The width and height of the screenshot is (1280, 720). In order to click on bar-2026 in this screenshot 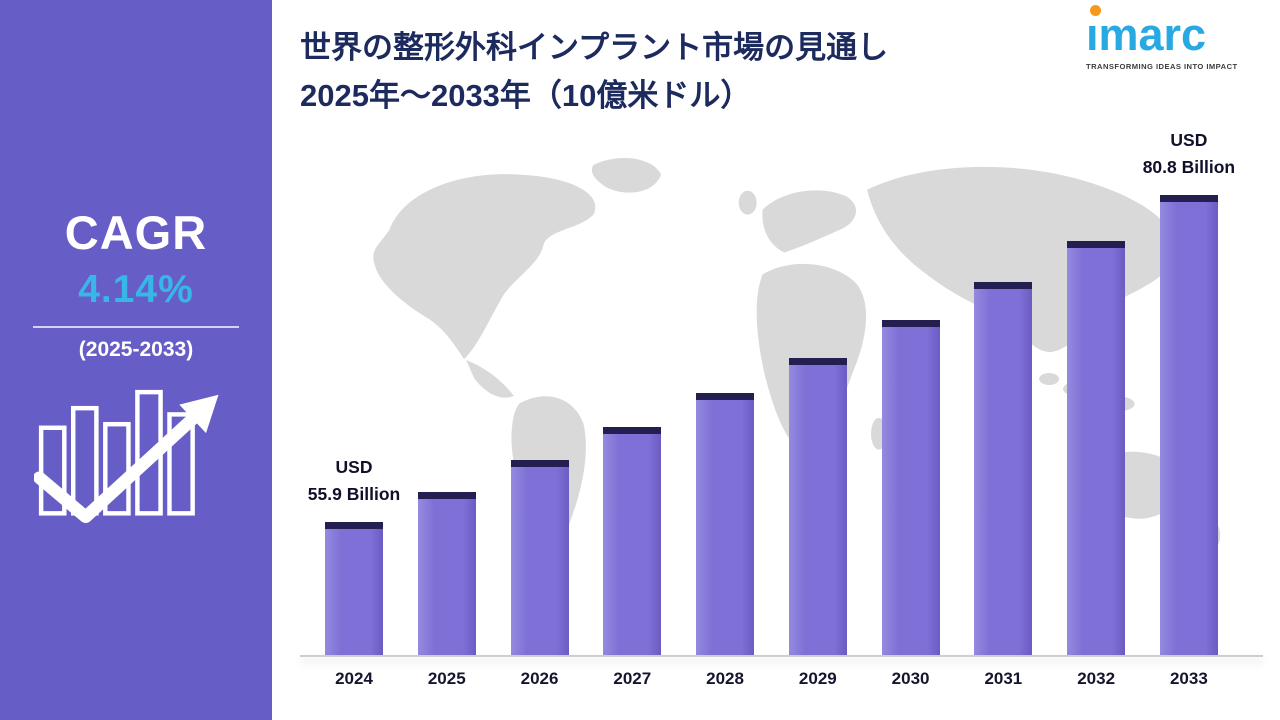, I will do `click(539, 557)`.